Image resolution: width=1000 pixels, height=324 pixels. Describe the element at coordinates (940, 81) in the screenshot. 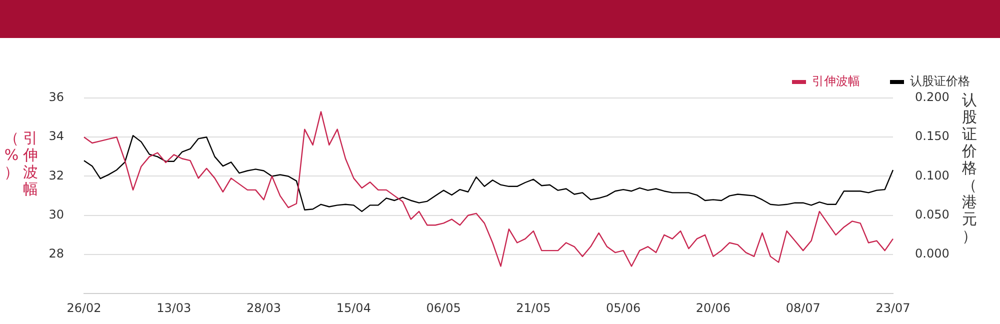

I see `legend-label: 认股证价格` at that location.